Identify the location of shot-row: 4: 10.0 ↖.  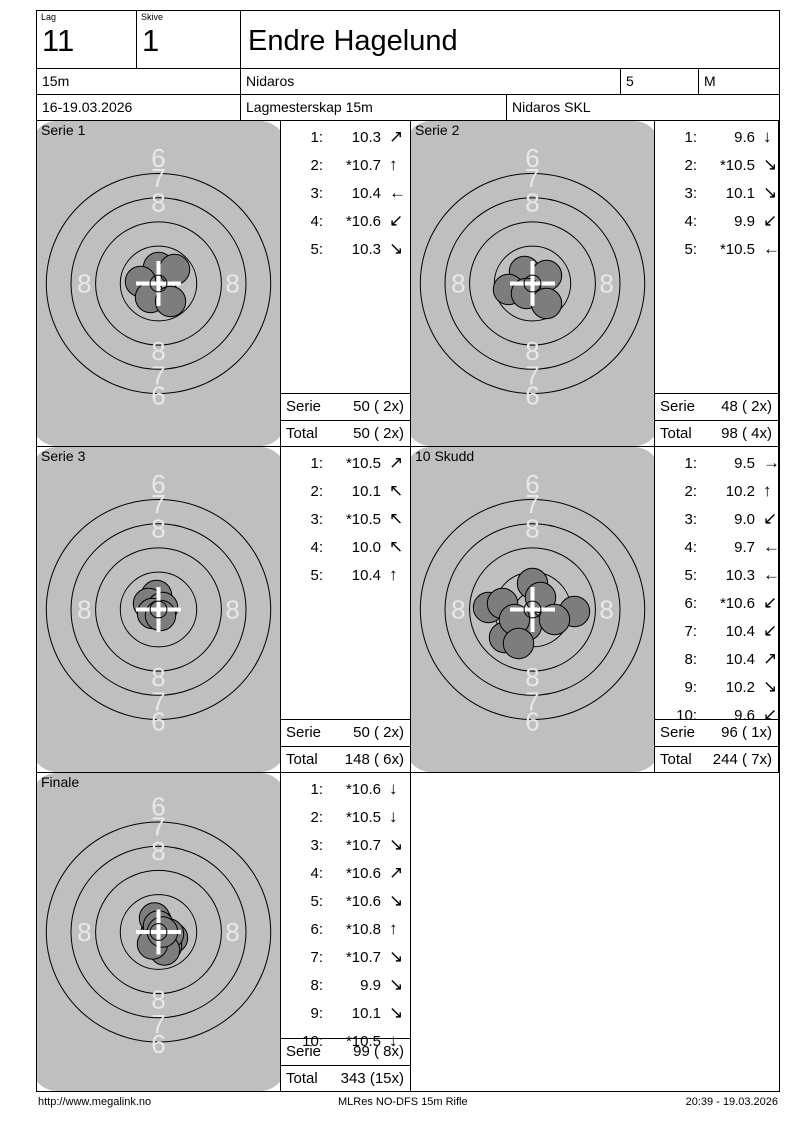
(345, 548).